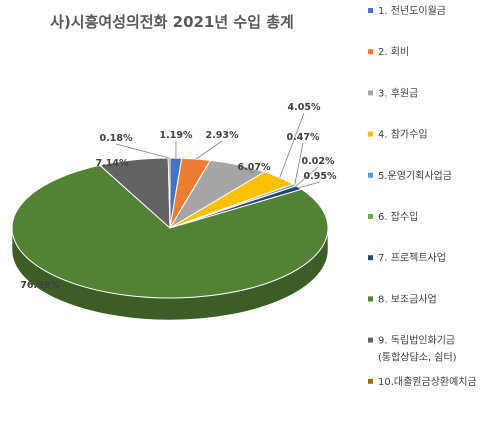 This screenshot has height=447, width=504. I want to click on legend-label-2: 2. 회비, so click(393, 52).